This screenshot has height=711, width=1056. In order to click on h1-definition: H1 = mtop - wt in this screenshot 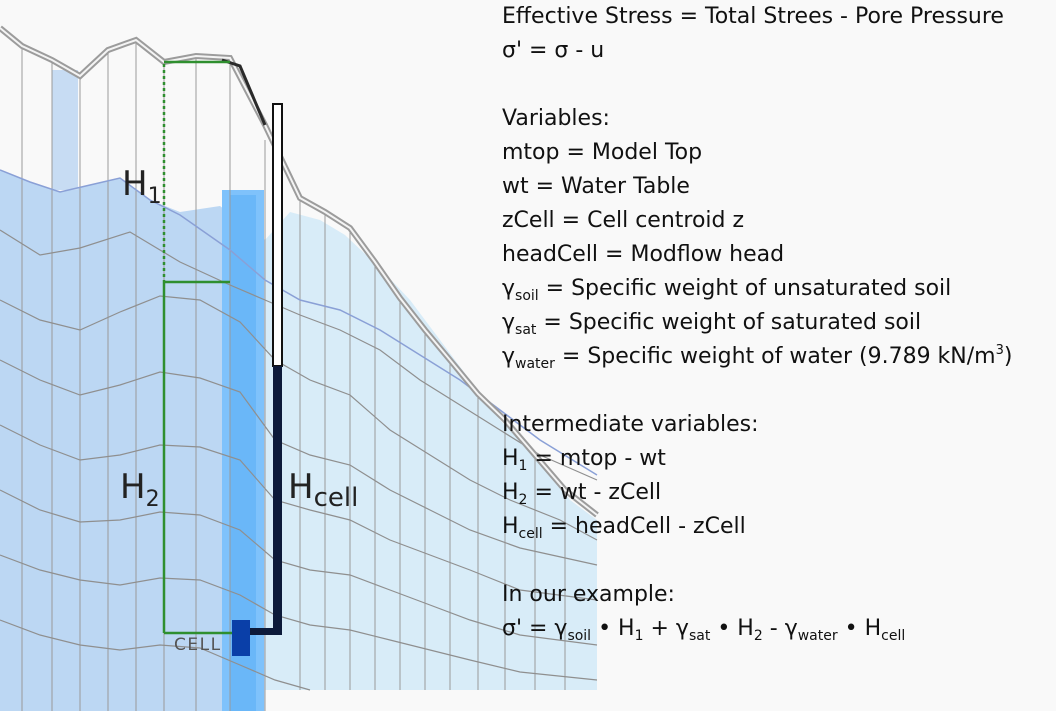, I will do `click(584, 460)`.